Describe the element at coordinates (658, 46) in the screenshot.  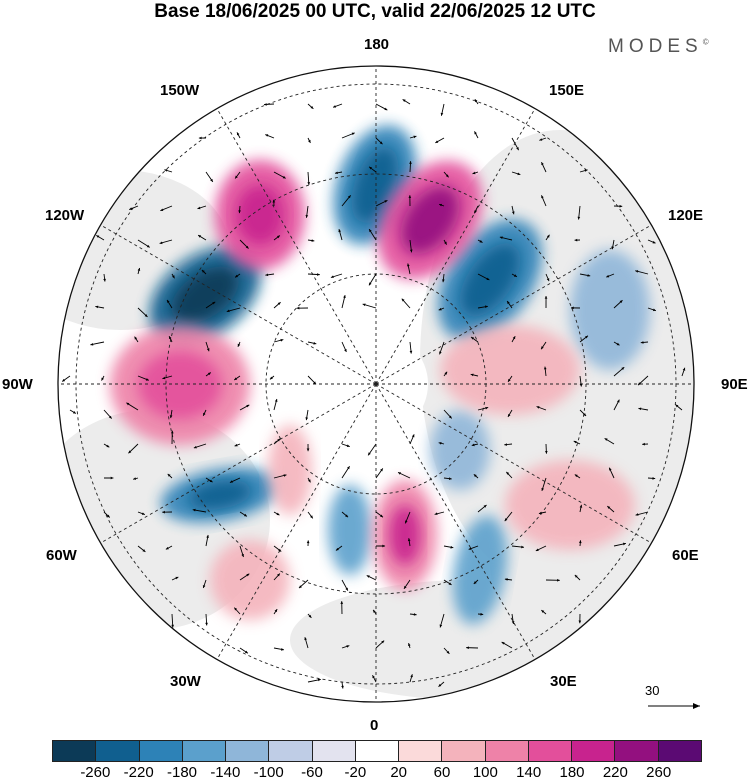
I see `brand-logo: MODES©` at that location.